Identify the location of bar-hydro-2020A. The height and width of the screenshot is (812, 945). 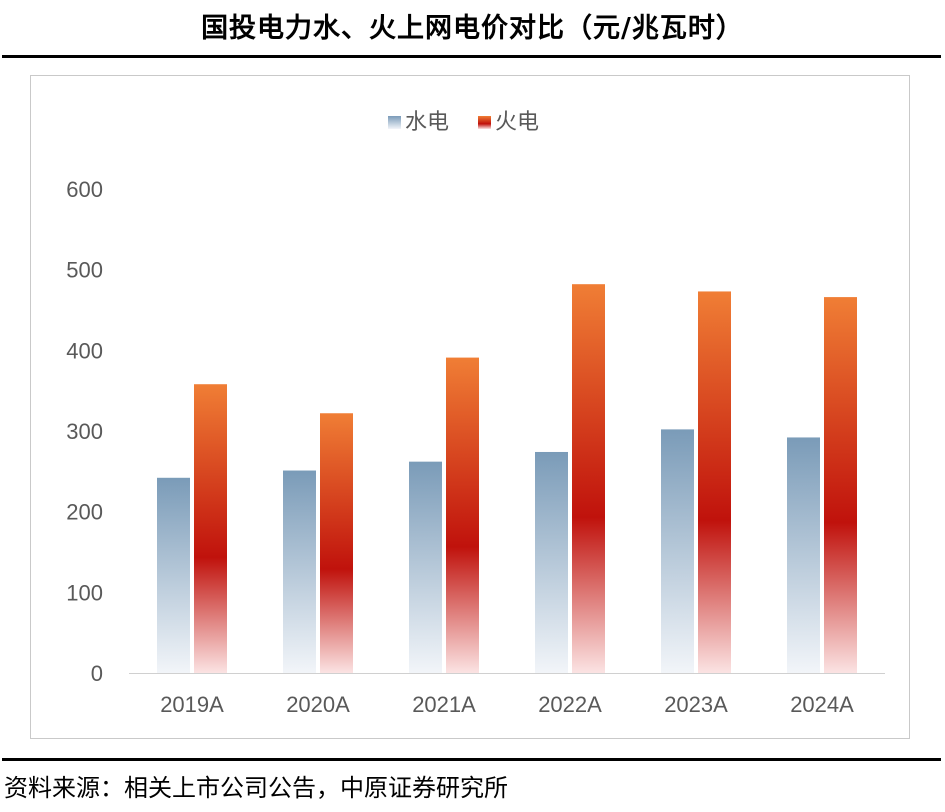
(299, 571).